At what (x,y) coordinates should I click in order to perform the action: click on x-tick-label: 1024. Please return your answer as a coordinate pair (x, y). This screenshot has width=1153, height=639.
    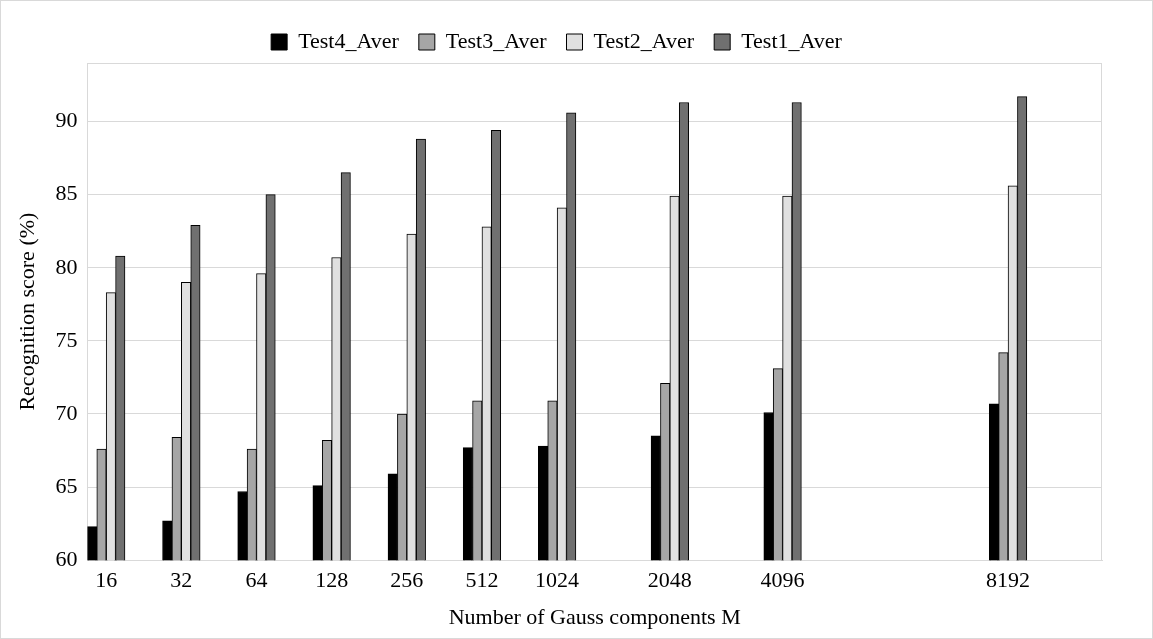
    Looking at the image, I should click on (557, 580).